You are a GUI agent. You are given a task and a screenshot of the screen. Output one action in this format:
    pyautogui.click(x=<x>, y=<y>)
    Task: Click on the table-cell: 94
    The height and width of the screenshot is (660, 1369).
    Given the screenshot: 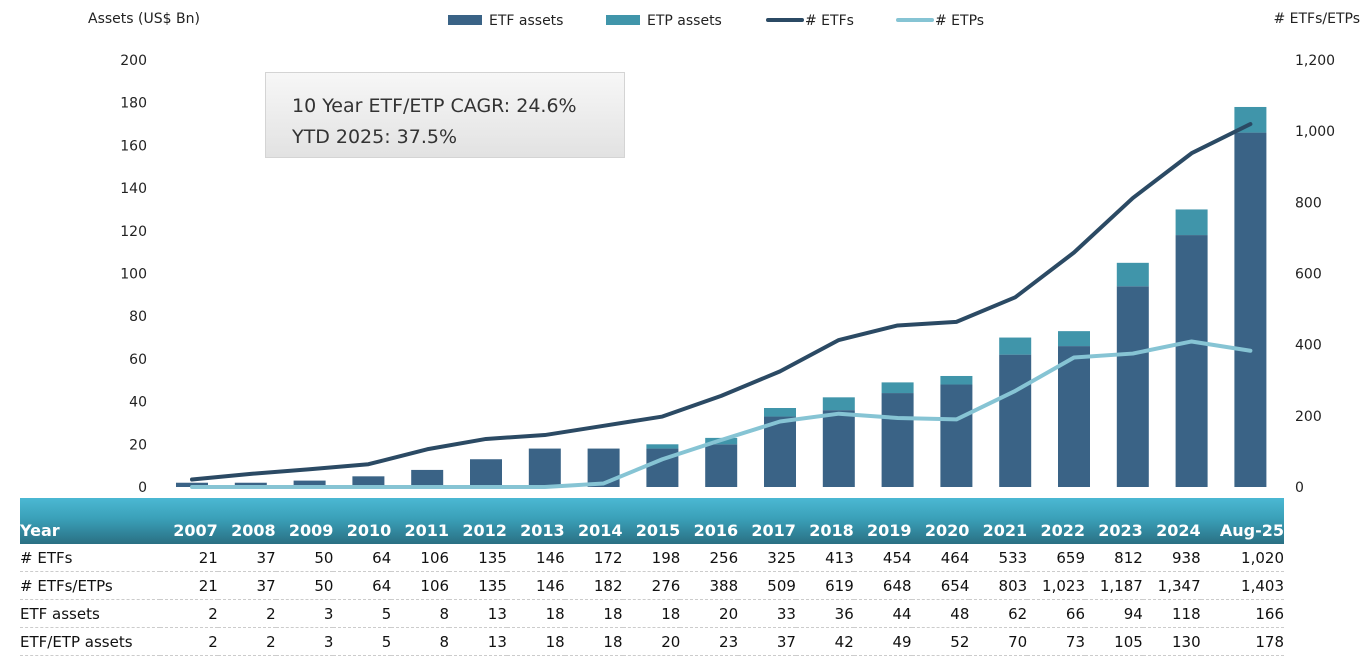 What is the action you would take?
    pyautogui.click(x=1114, y=613)
    